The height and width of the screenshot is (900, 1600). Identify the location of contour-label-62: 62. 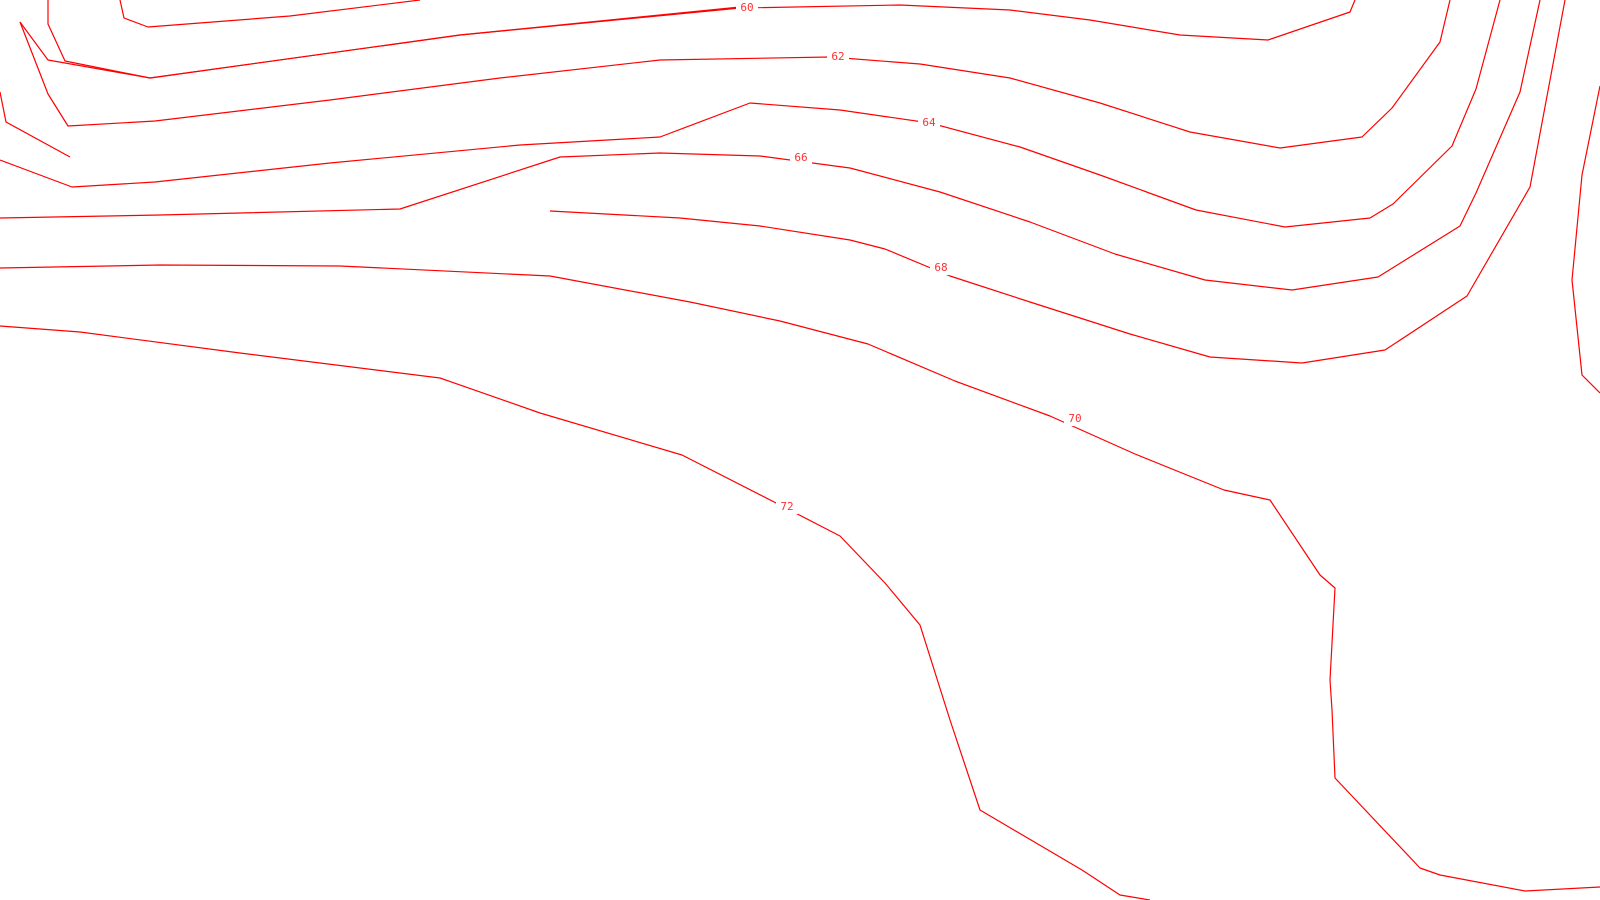
(838, 57).